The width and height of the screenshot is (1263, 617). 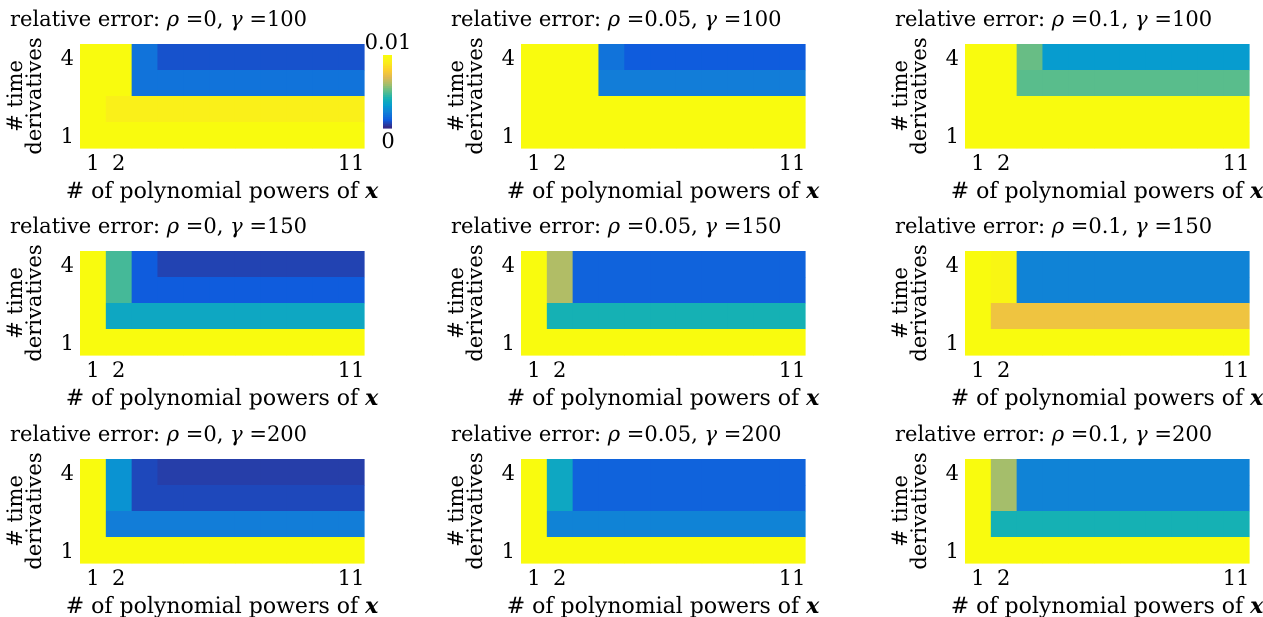 What do you see at coordinates (67, 265) in the screenshot?
I see `y-tick-label: 4` at bounding box center [67, 265].